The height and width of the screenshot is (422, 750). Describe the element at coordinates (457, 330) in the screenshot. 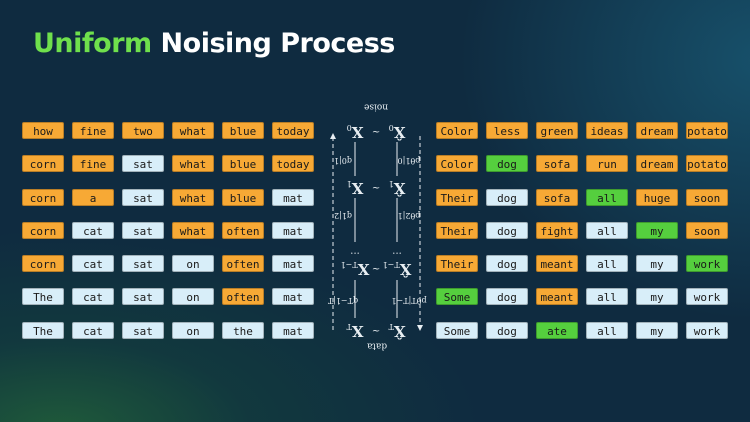

I see `token: Some` at that location.